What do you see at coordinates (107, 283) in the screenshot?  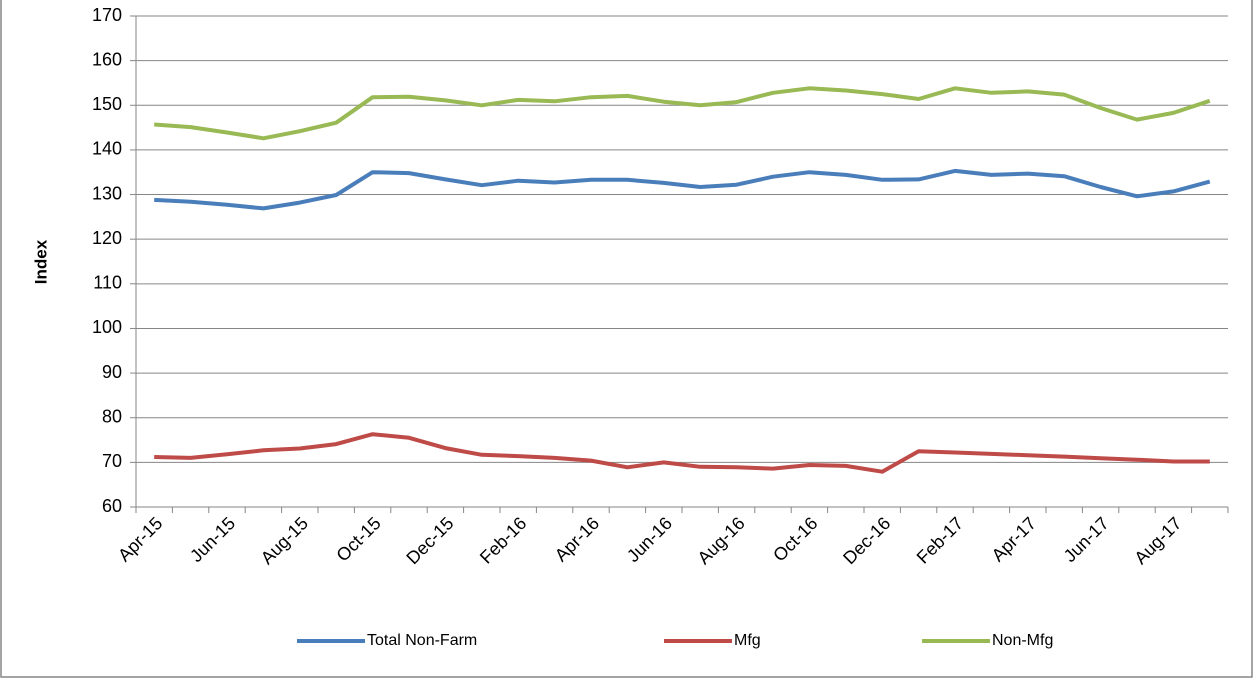 I see `y-tick-label: 110` at bounding box center [107, 283].